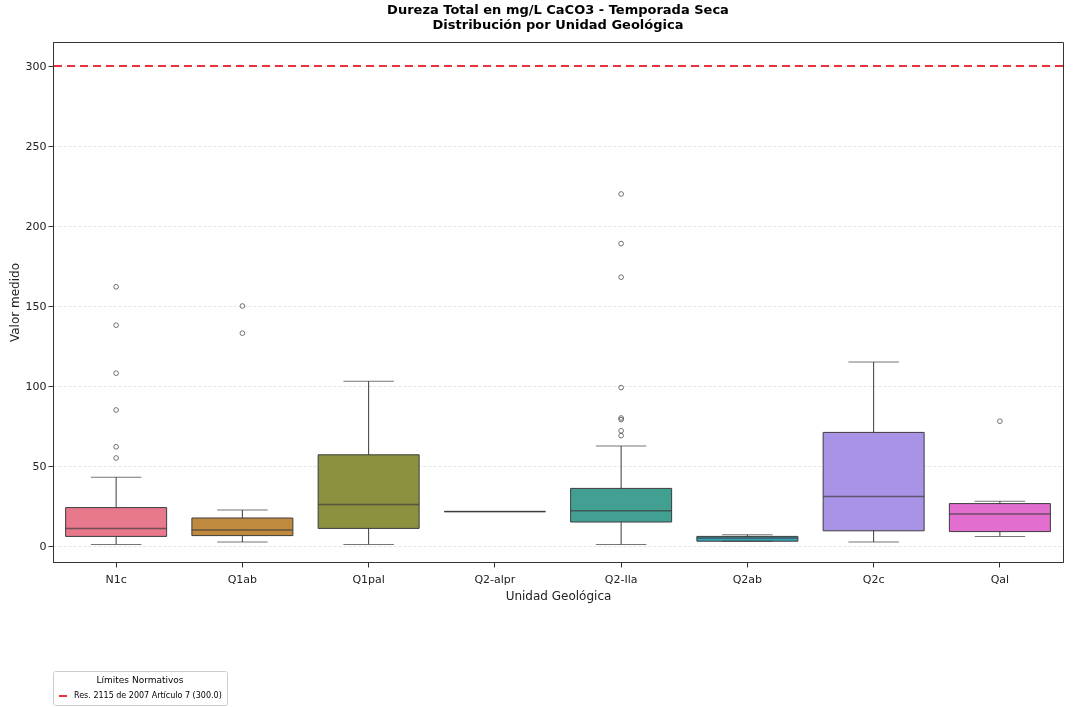 The height and width of the screenshot is (707, 1089). What do you see at coordinates (1000, 579) in the screenshot?
I see `x-tick-label: Qal` at bounding box center [1000, 579].